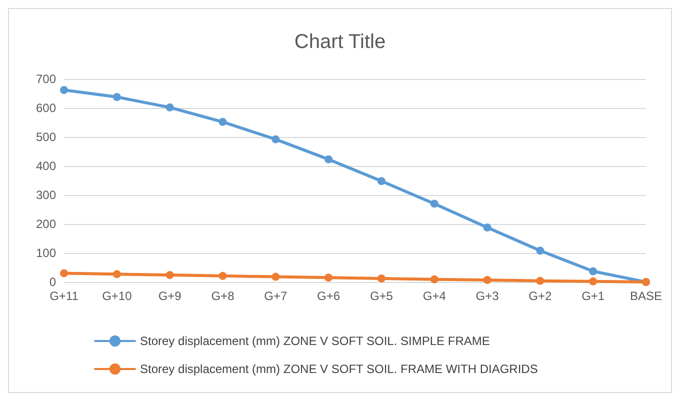  I want to click on x-tick-label: G+9, so click(170, 296).